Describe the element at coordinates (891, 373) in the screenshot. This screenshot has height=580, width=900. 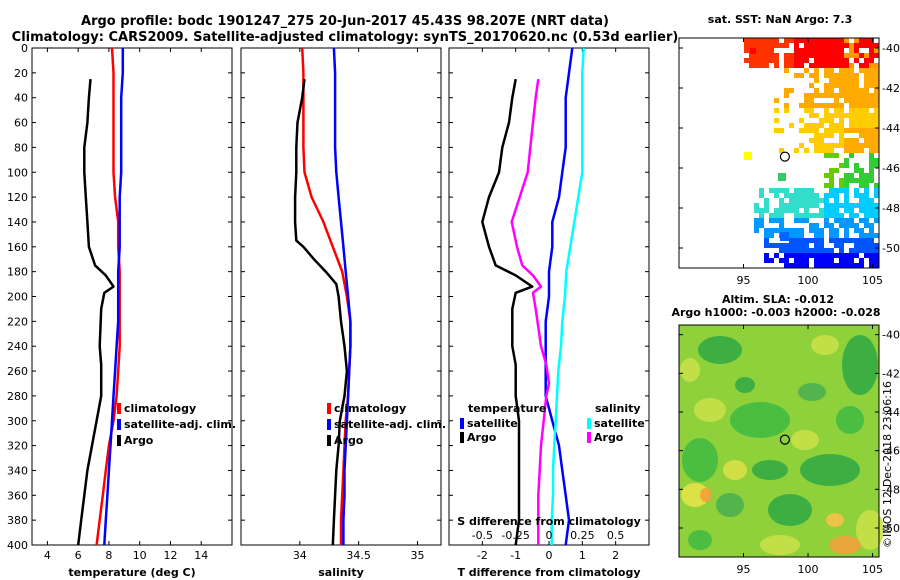
I see `map-y-tick-label: -42` at that location.